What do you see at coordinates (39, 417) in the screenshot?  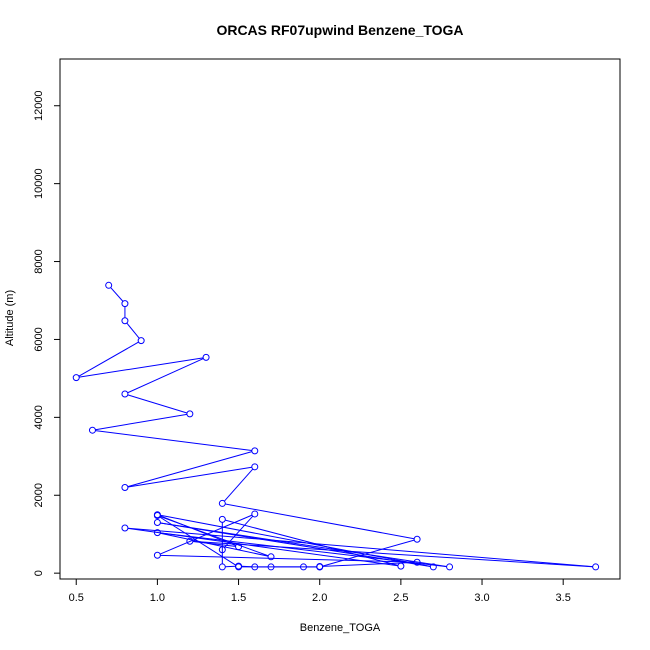 I see `y-tick-label: 4000` at bounding box center [39, 417].